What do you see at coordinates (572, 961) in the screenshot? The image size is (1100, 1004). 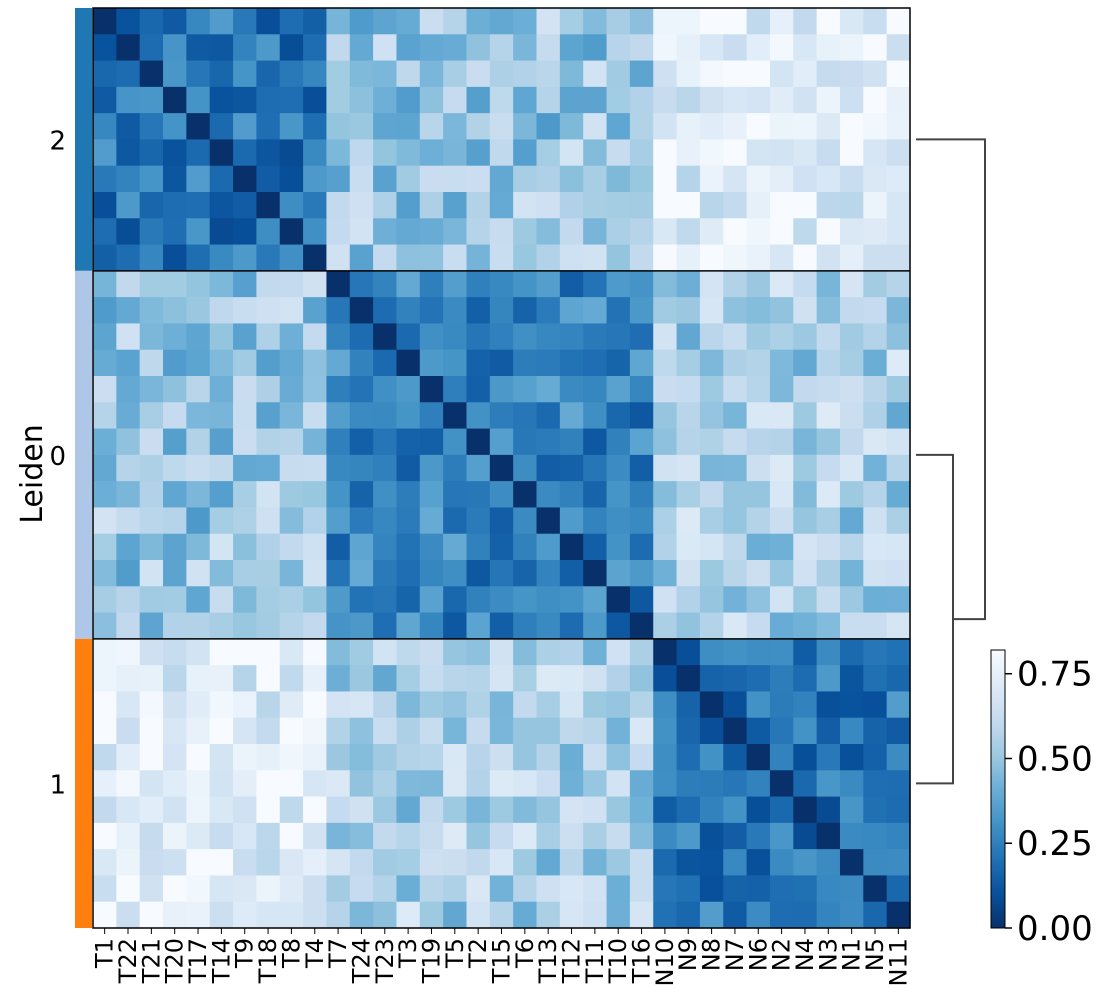 I see `x-tick-label: T12` at bounding box center [572, 961].